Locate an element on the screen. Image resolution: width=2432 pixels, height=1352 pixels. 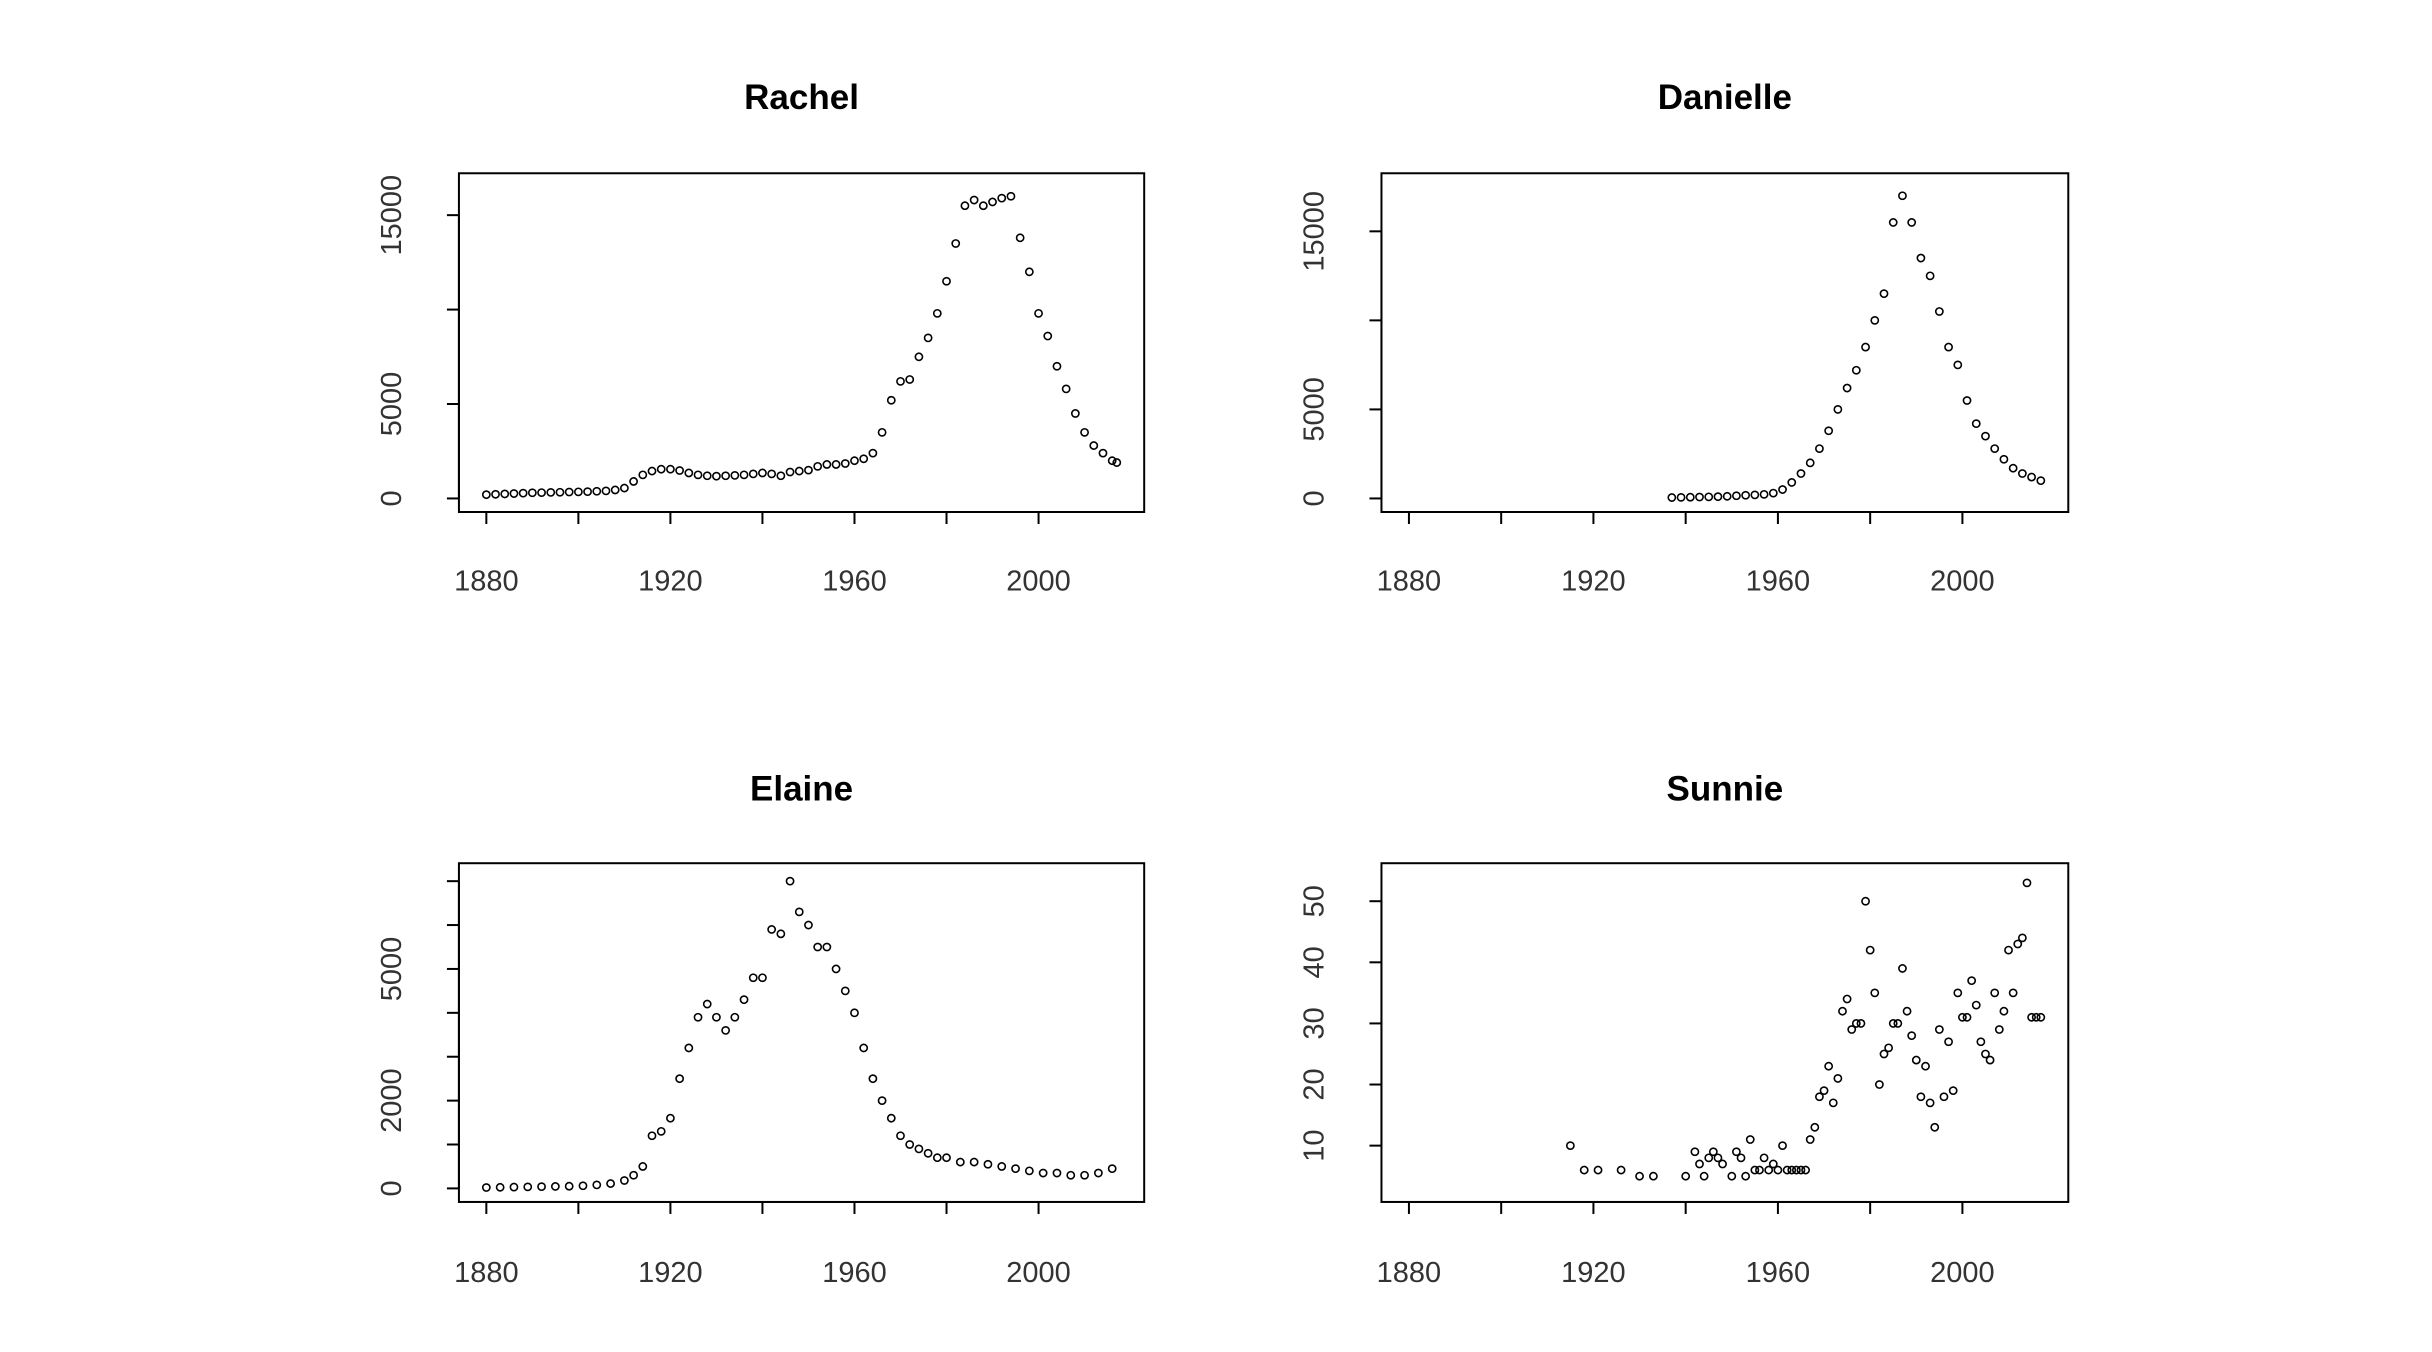
x-tick-label: 1920 is located at coordinates (1593, 582).